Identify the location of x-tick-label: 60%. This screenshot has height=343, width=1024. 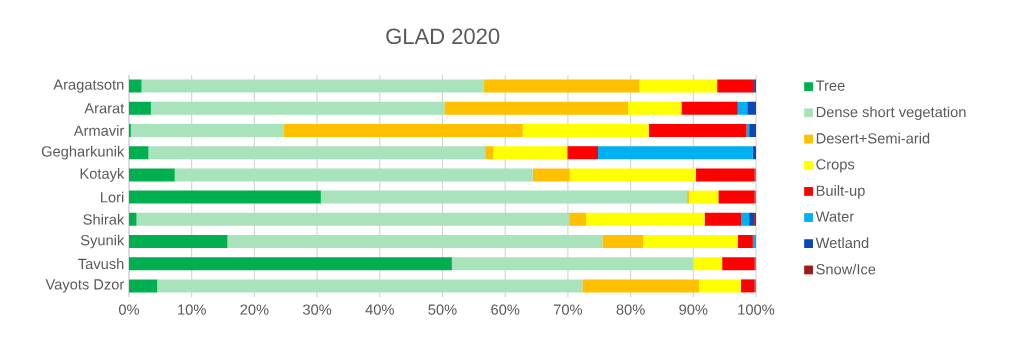
(505, 309).